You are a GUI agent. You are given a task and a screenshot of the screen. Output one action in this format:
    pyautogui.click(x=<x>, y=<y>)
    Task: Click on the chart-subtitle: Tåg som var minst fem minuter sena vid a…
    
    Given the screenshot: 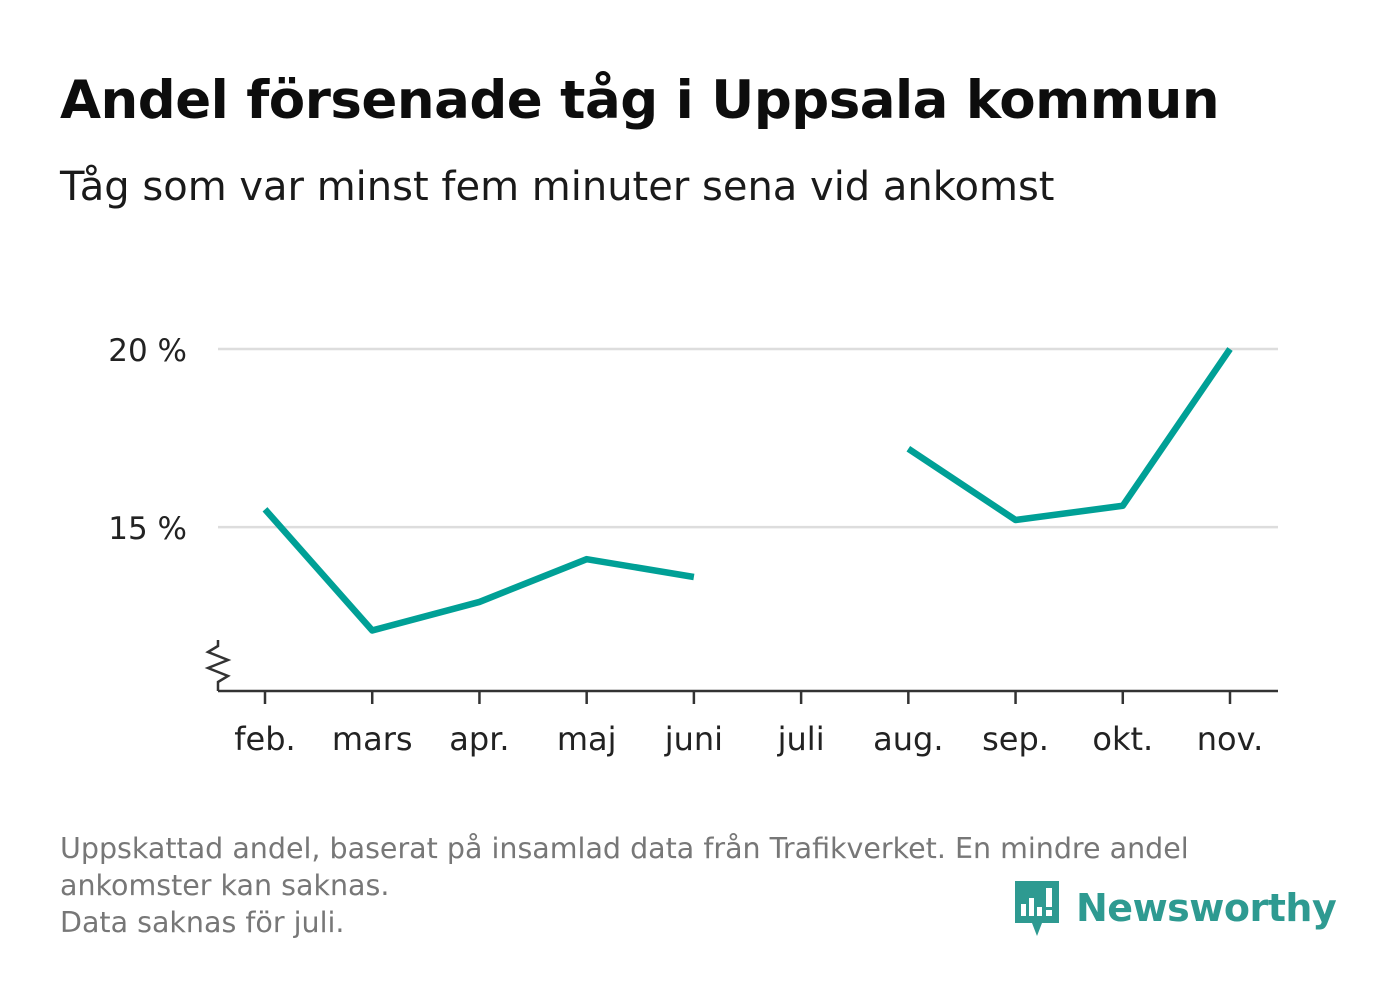 What is the action you would take?
    pyautogui.click(x=557, y=187)
    